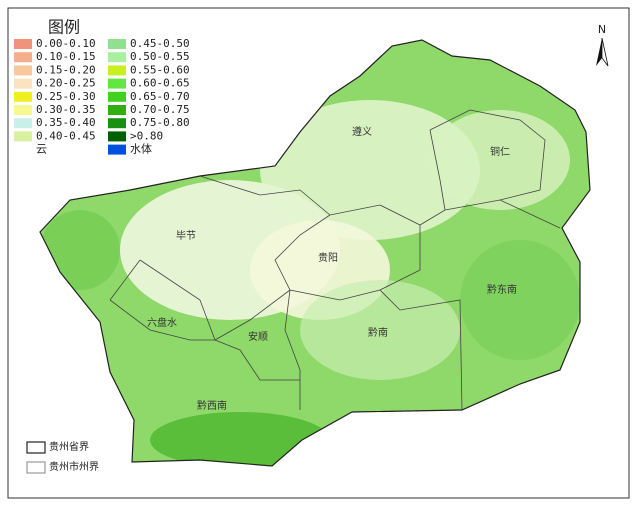  I want to click on legend-label: >0.80, so click(146, 135).